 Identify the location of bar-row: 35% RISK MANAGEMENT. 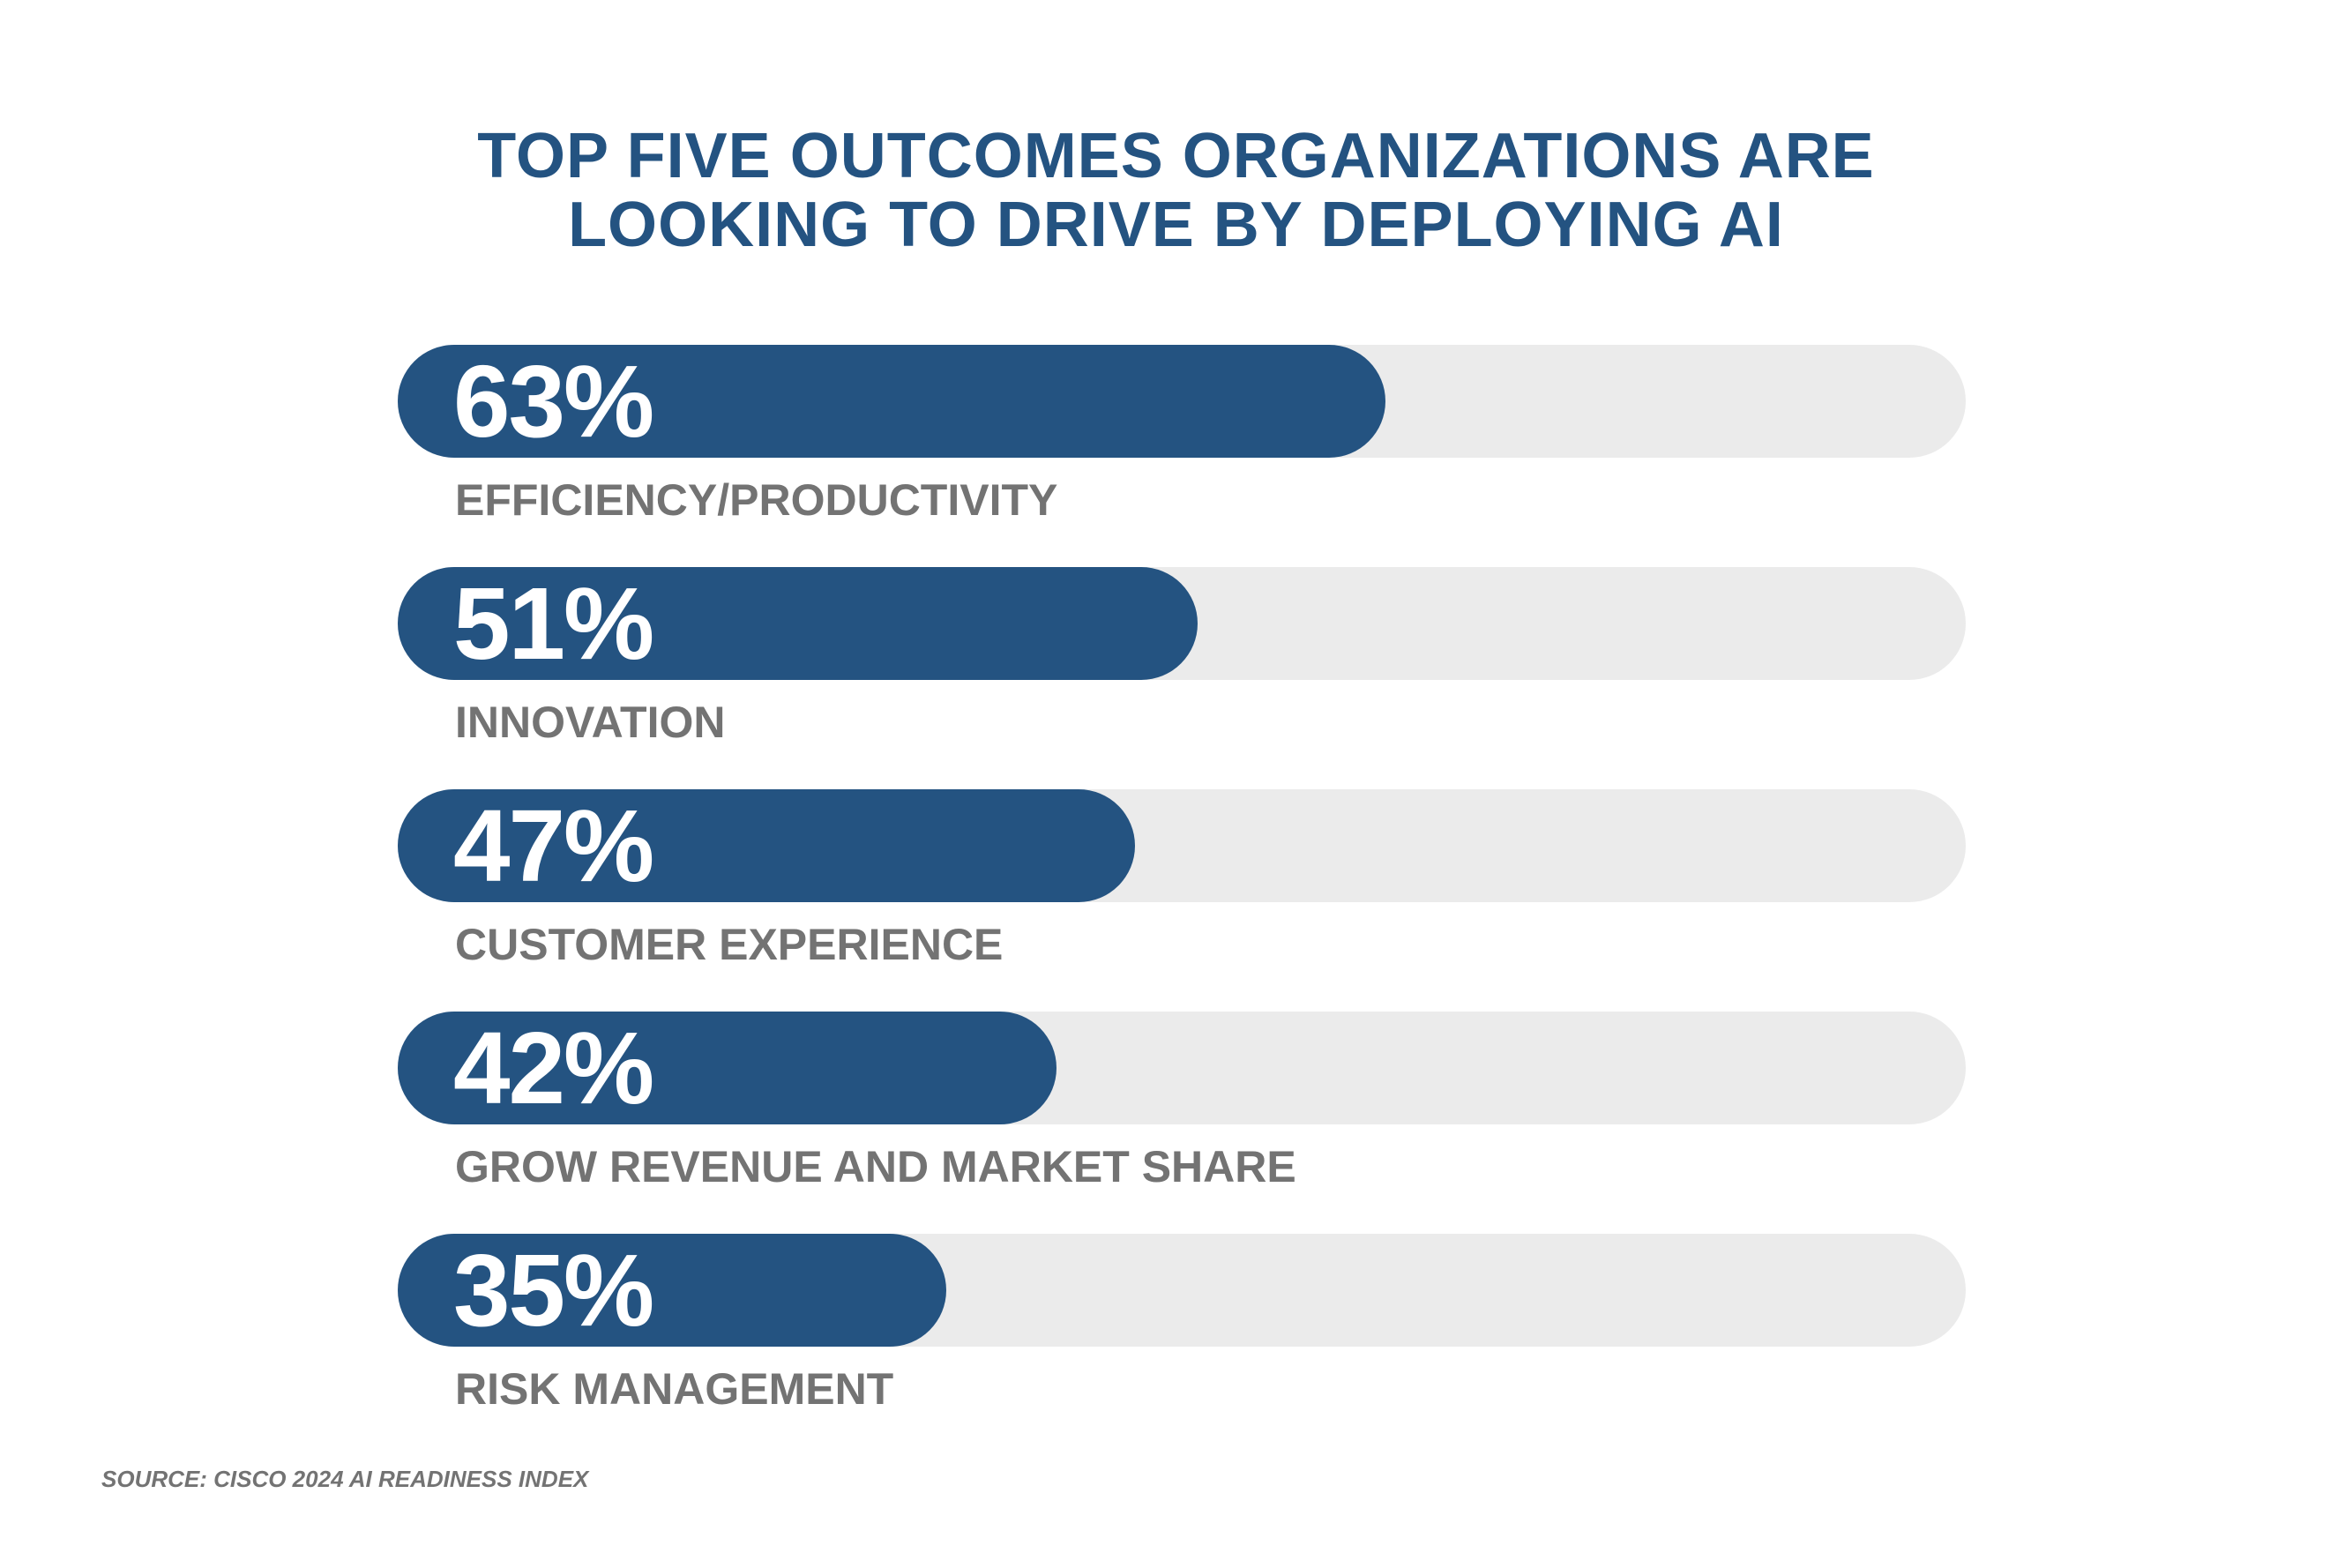
(1182, 1339).